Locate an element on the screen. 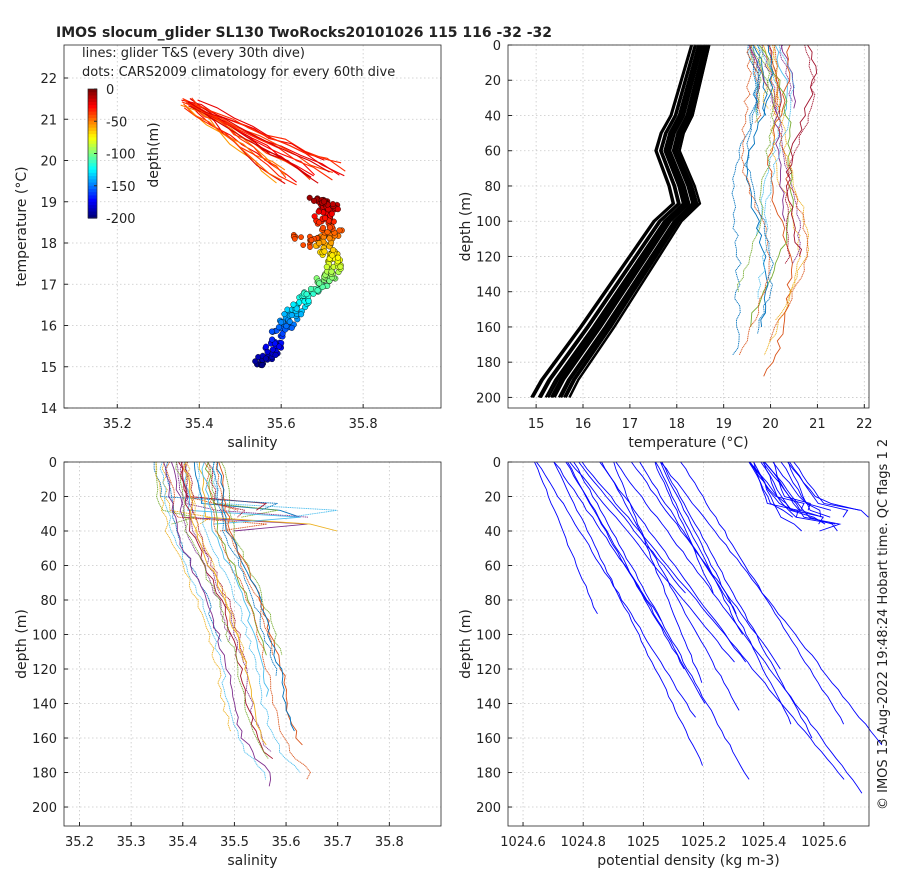  sal-x-tick-label: 35.5 is located at coordinates (234, 842).